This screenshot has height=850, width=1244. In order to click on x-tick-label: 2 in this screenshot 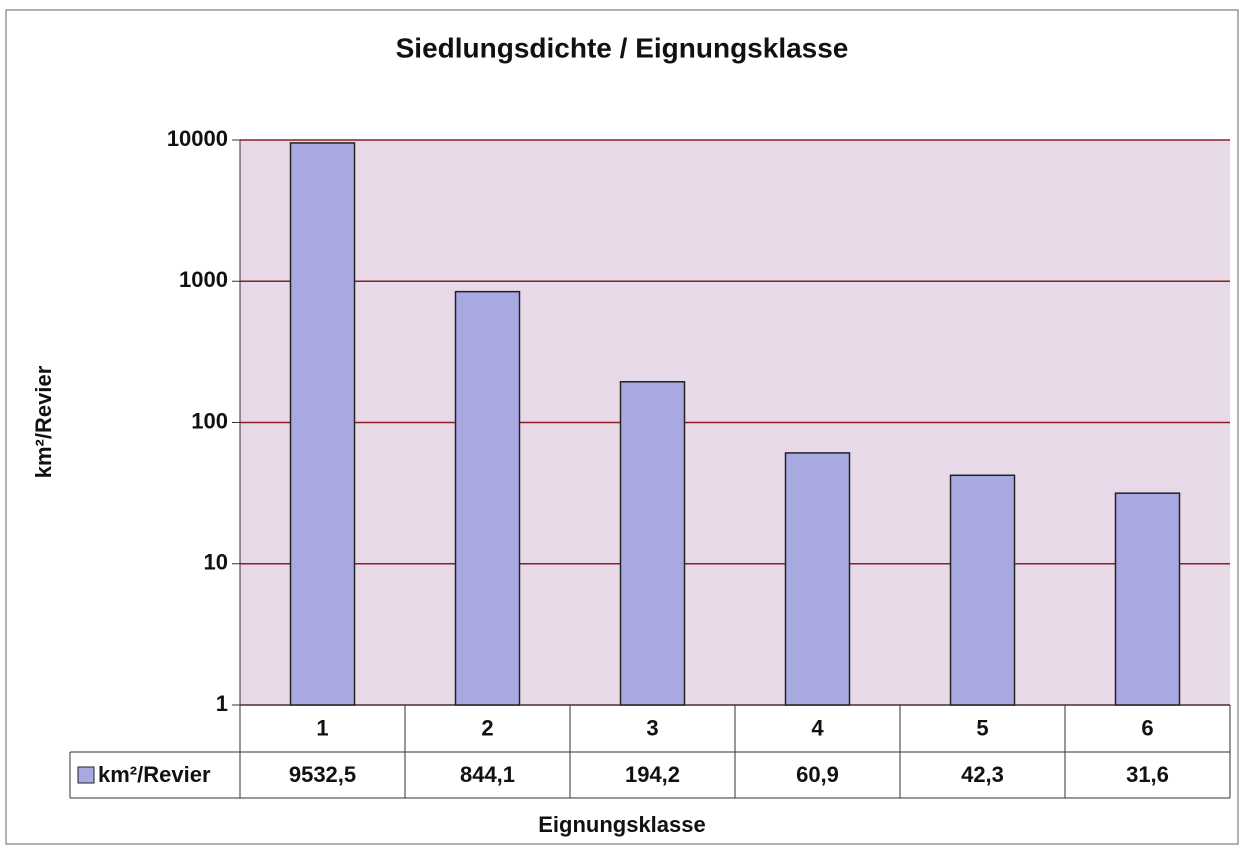, I will do `click(487, 727)`.